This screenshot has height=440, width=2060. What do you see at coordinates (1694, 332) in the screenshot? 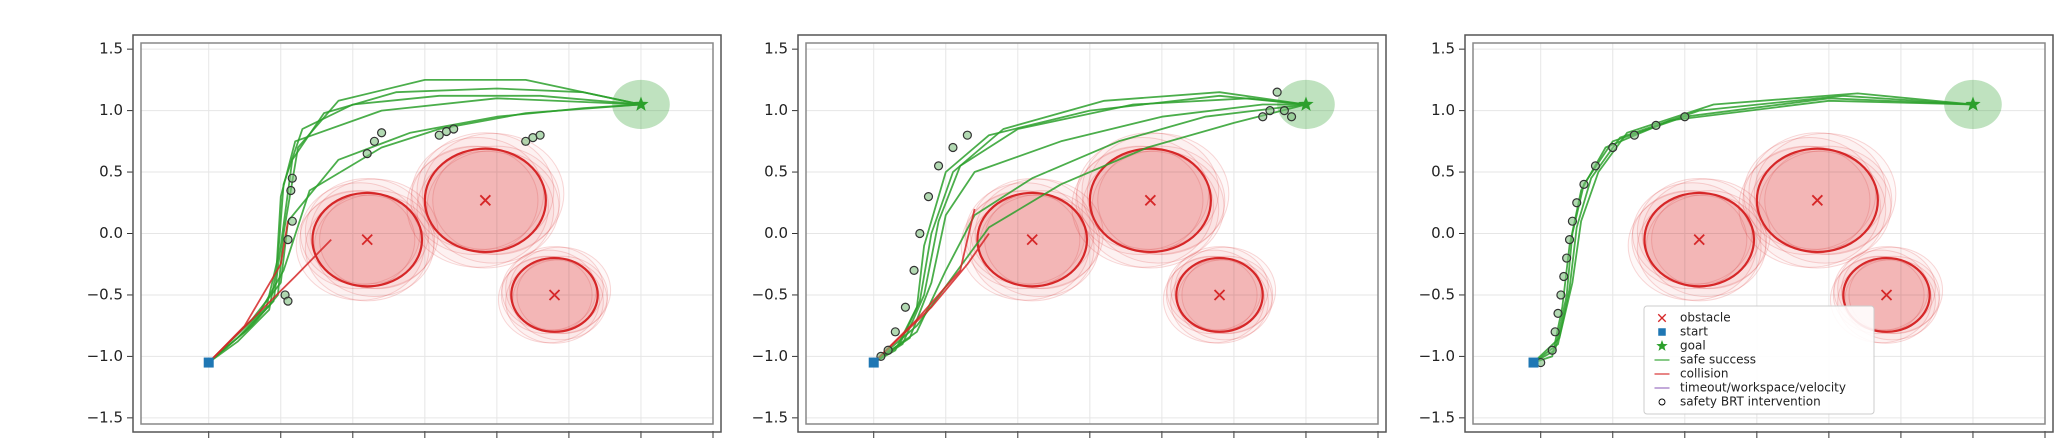
I see `legend-label: start` at bounding box center [1694, 332].